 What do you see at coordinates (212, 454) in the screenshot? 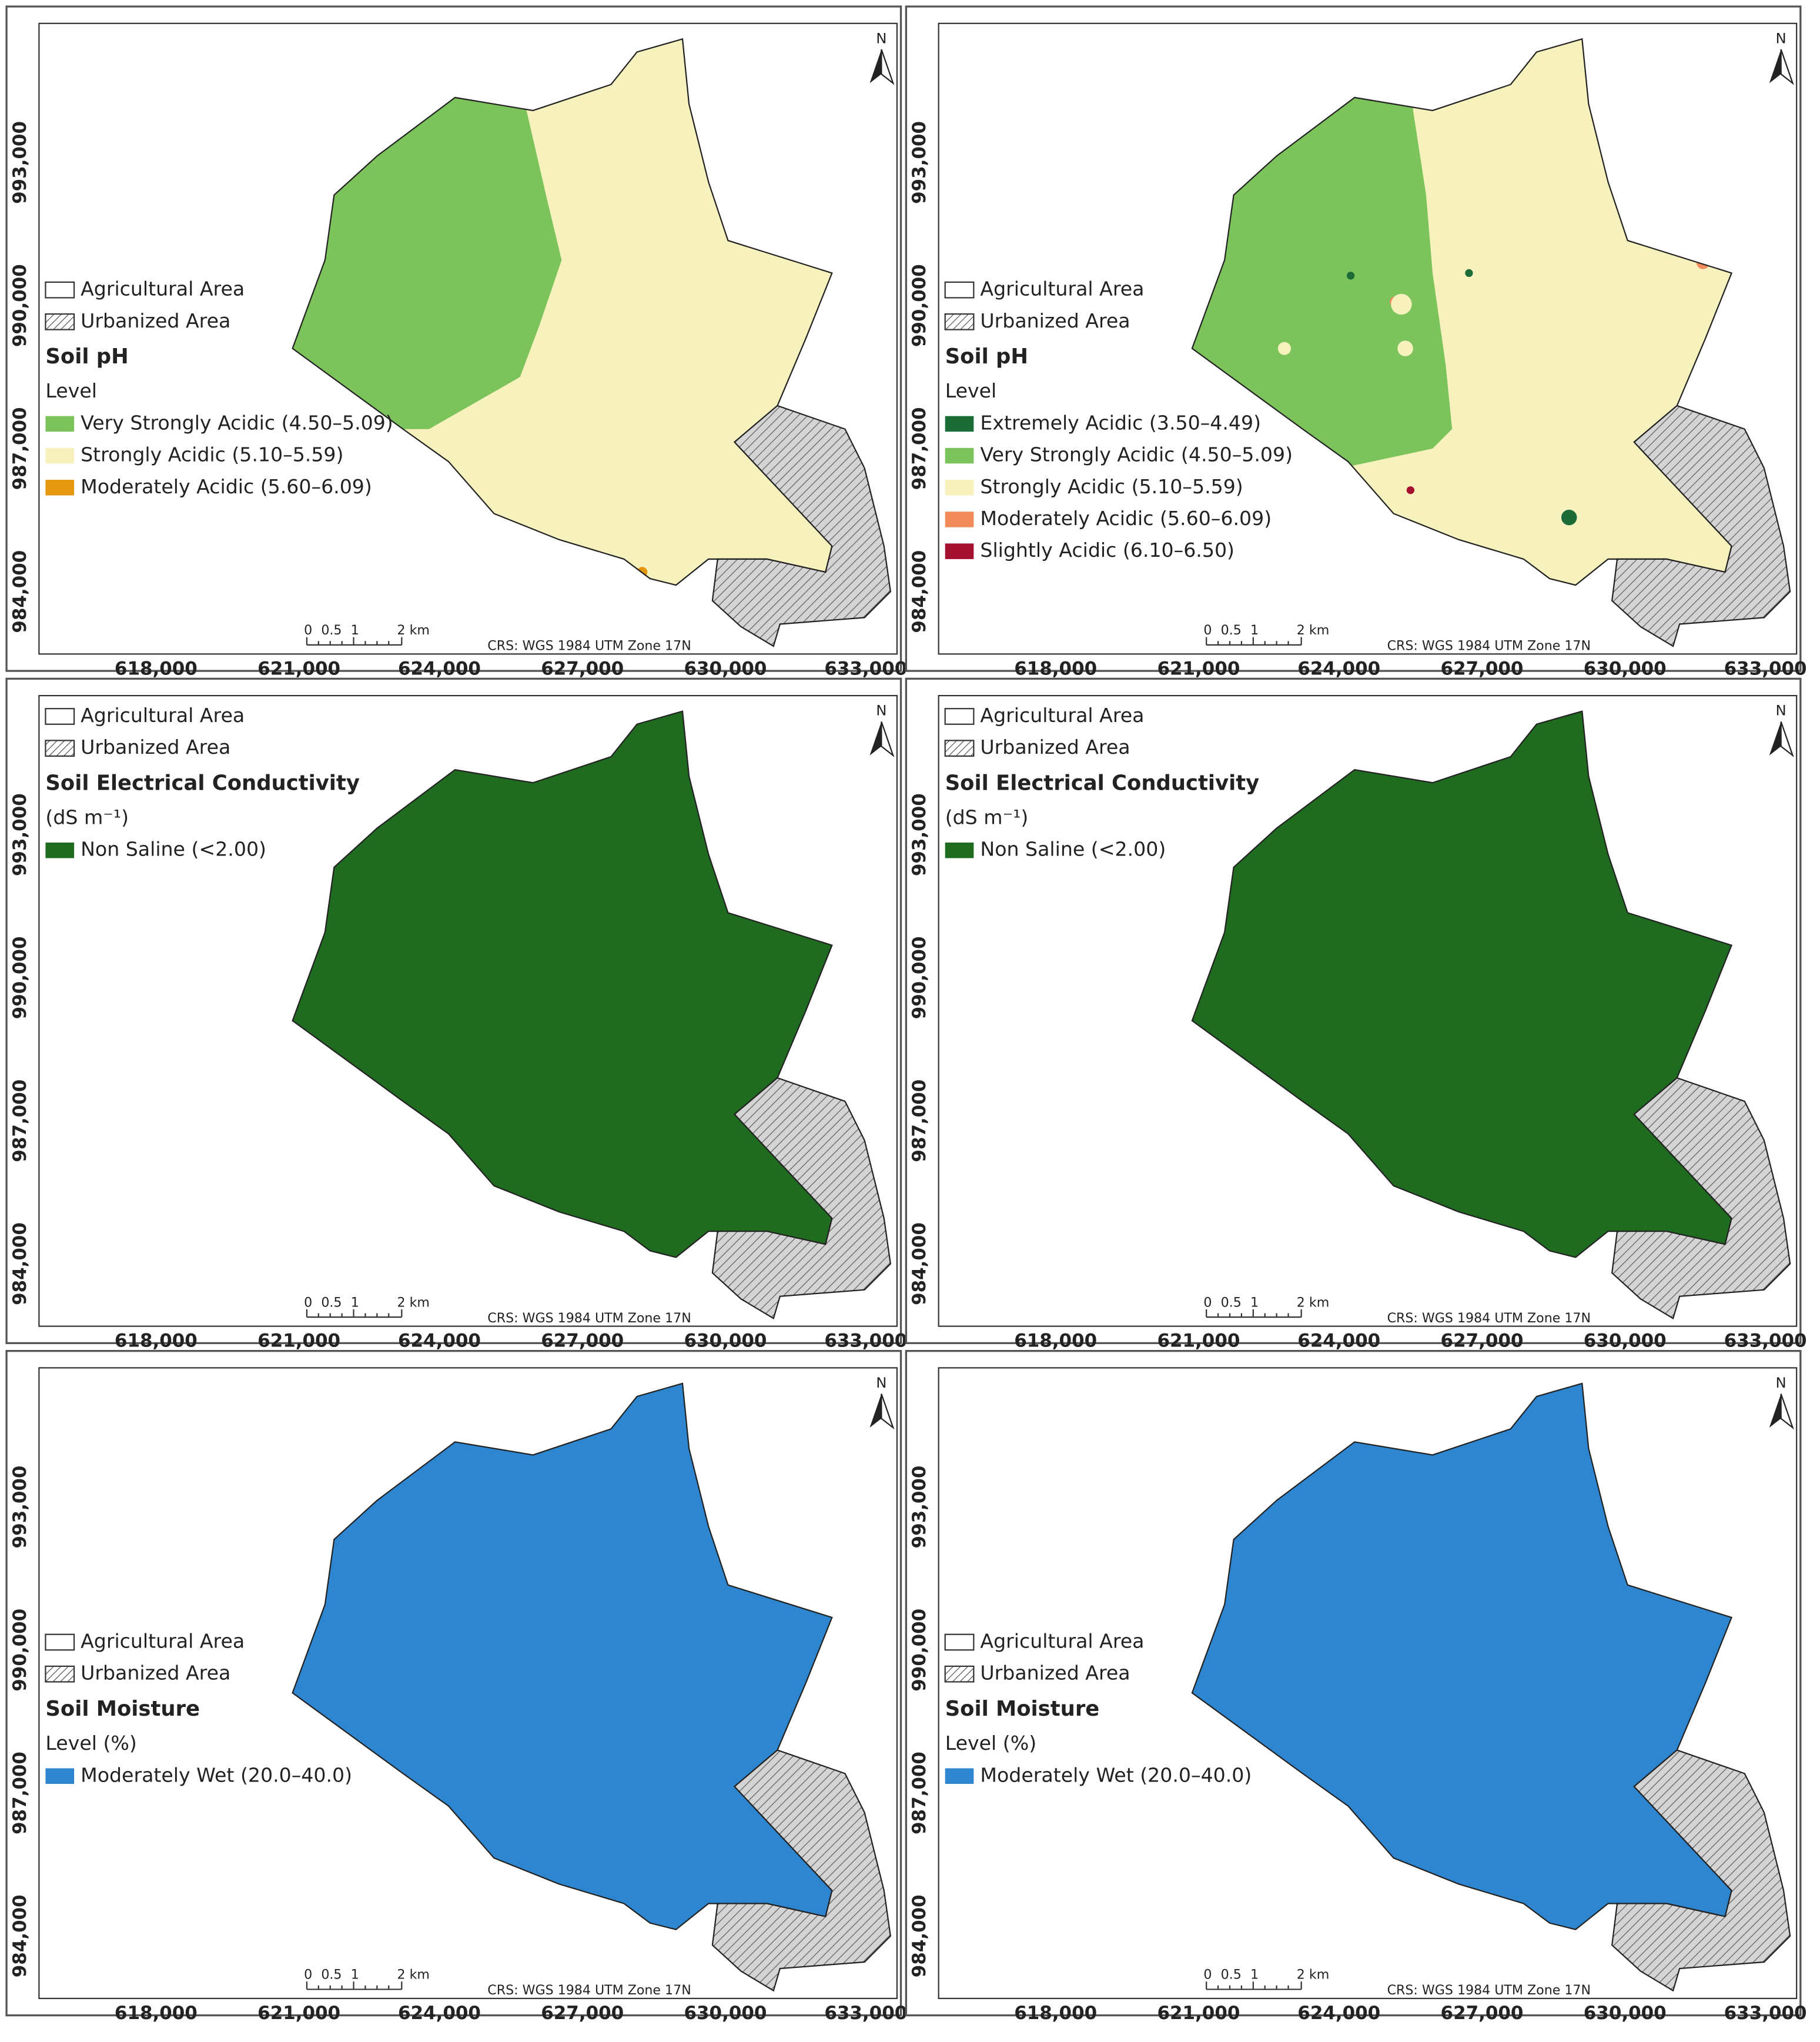
I see `legend-label: Strongly Acidic (5.10–5.59)` at bounding box center [212, 454].